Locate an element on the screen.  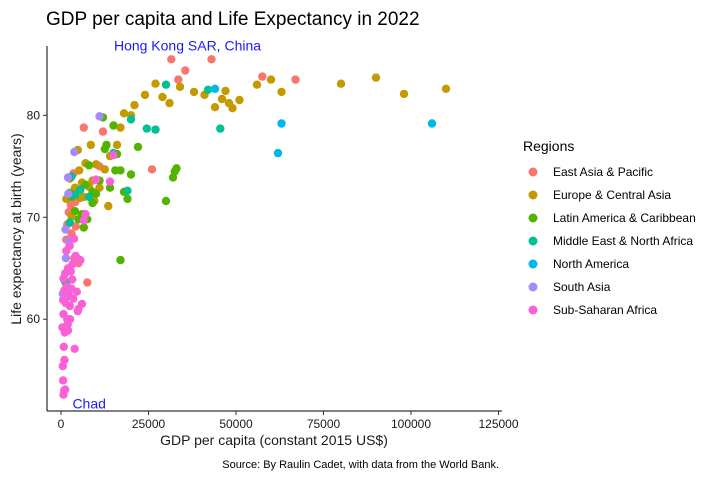
legend-label-north-america: North America is located at coordinates (591, 264).